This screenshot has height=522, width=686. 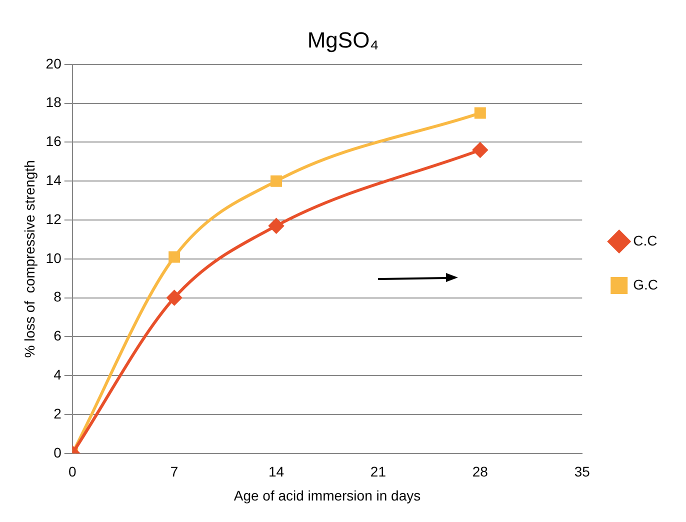 I want to click on x-tick-label: 21, so click(x=378, y=472).